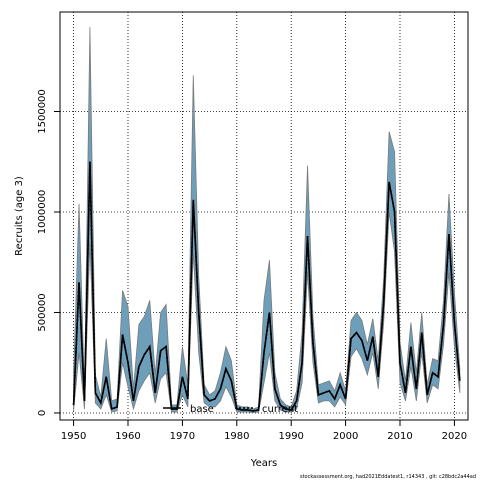 This screenshot has width=480, height=480. What do you see at coordinates (42, 312) in the screenshot?
I see `y-tick-label: 500000` at bounding box center [42, 312].